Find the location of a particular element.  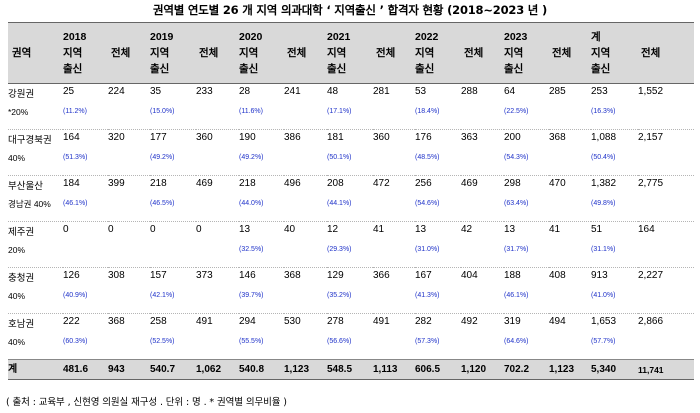

local-cell: 164 (51.3%) is located at coordinates (85, 152).